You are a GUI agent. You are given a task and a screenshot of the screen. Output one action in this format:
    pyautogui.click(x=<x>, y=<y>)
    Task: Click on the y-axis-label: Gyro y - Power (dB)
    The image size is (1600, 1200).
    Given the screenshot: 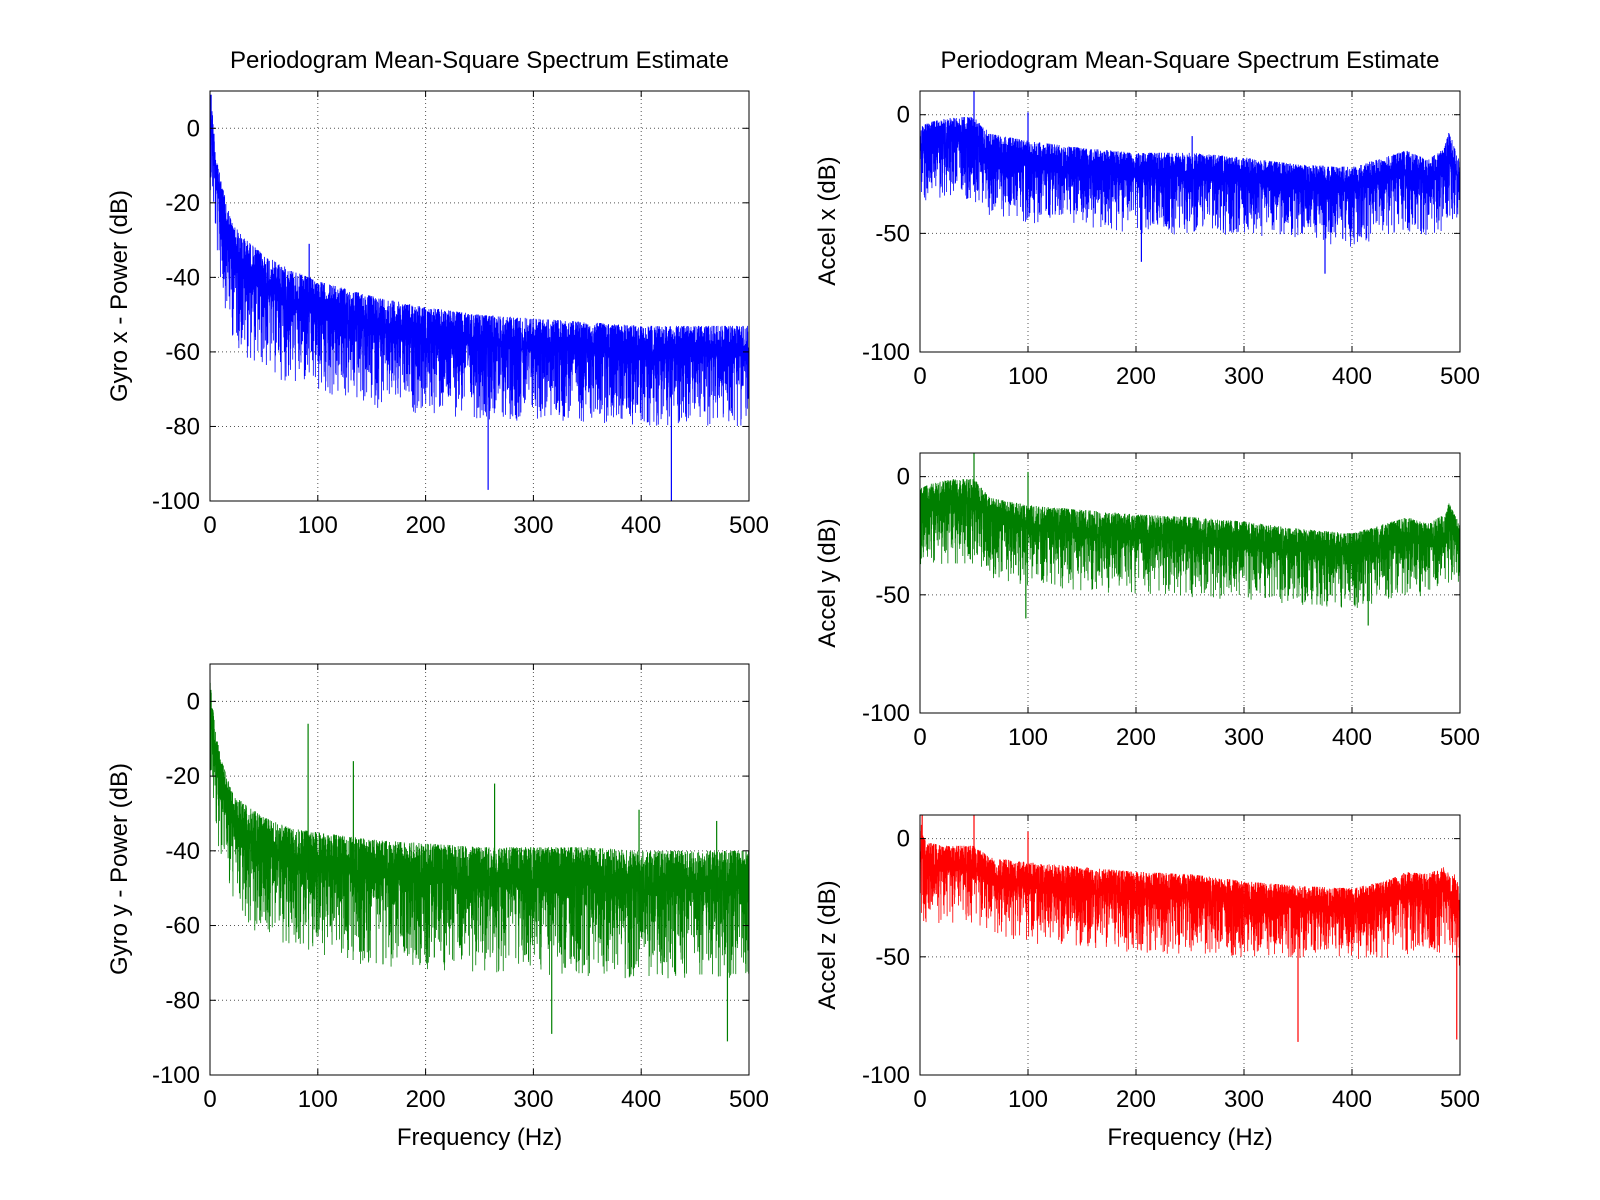 What is the action you would take?
    pyautogui.click(x=119, y=869)
    